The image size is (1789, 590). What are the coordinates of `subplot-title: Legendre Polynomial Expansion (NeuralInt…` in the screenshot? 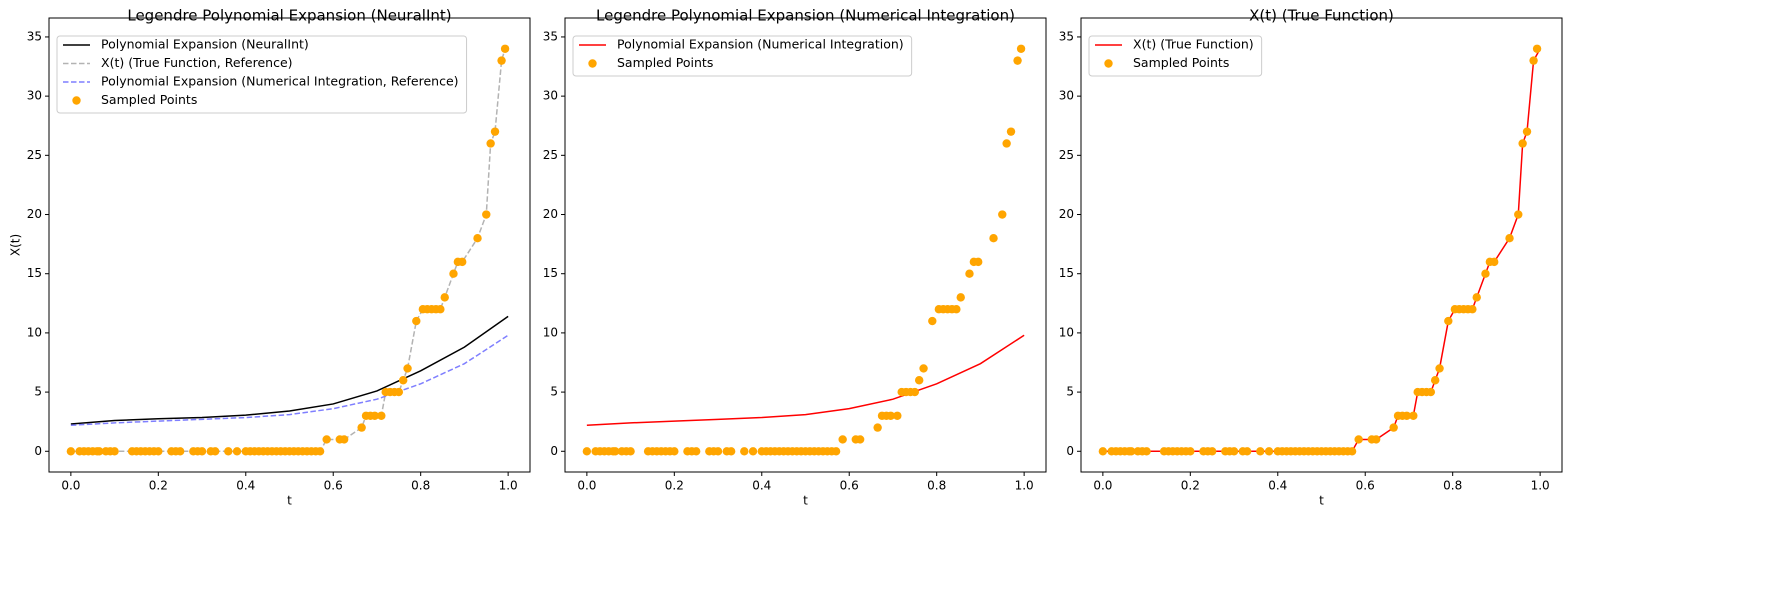 It's located at (289, 16).